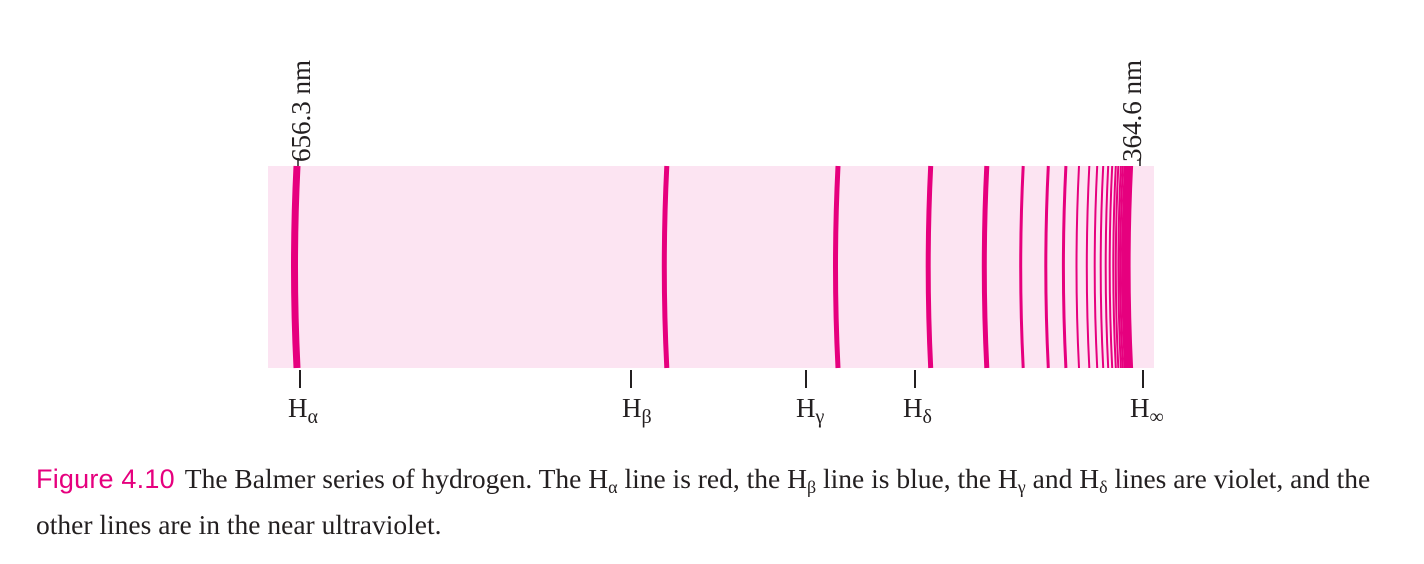 The height and width of the screenshot is (564, 1424). Describe the element at coordinates (712, 478) in the screenshot. I see `caption-text-2: line is red, the H` at that location.